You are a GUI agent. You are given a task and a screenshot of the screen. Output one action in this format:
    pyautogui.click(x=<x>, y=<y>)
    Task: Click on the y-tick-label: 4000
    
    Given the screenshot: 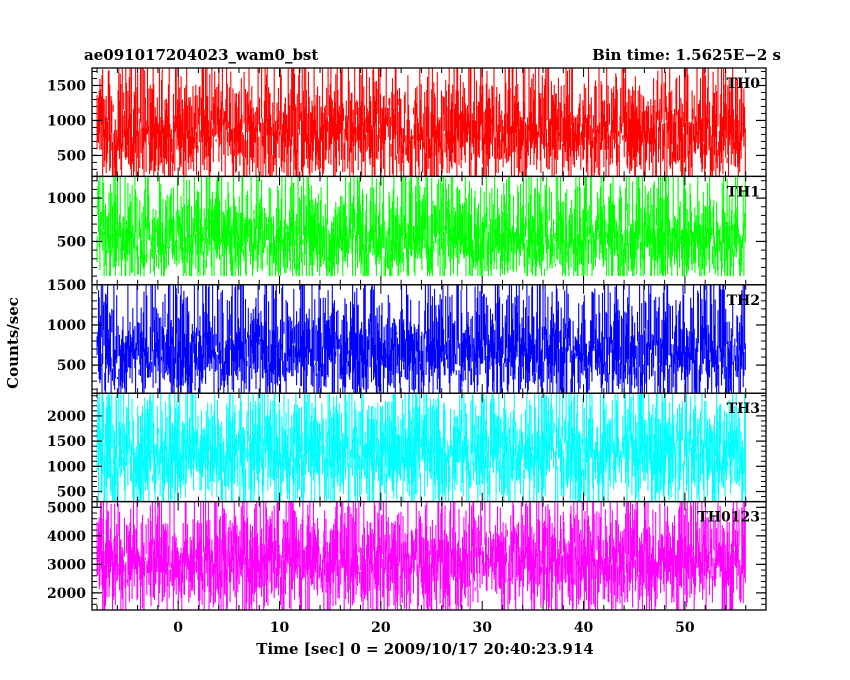 What is the action you would take?
    pyautogui.click(x=66, y=537)
    